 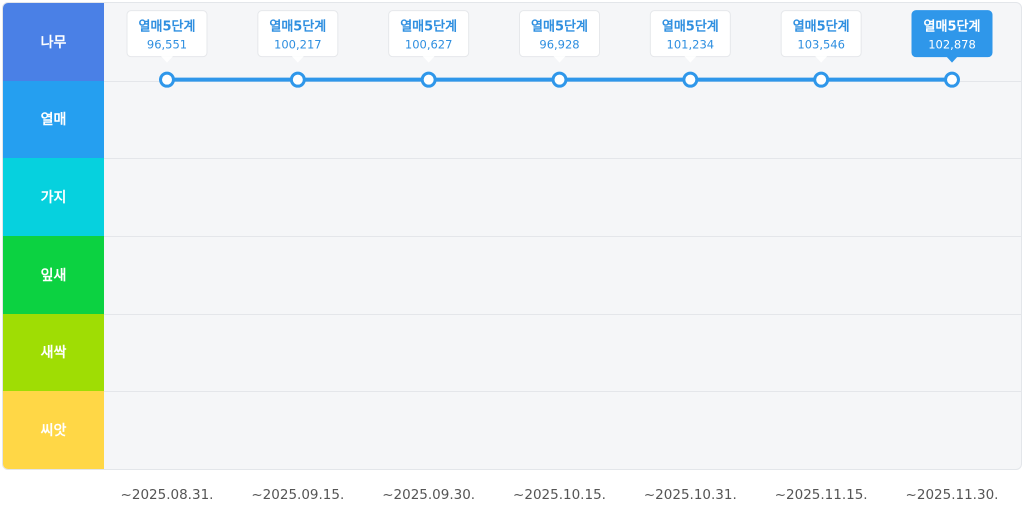 What do you see at coordinates (53, 197) in the screenshot?
I see `level-band-2: 가지` at bounding box center [53, 197].